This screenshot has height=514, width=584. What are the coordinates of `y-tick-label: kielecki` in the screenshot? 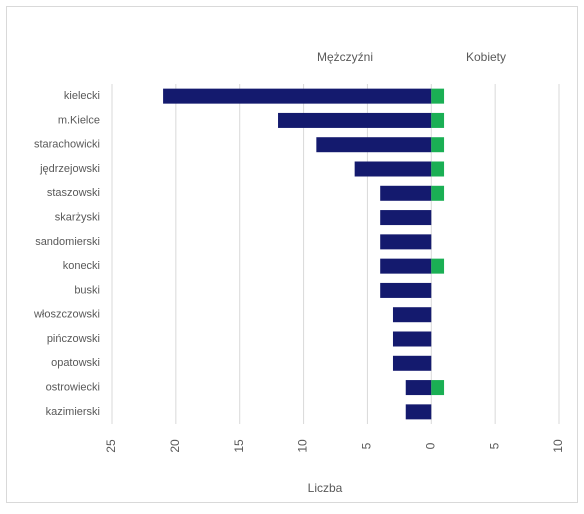 It's located at (82, 96).